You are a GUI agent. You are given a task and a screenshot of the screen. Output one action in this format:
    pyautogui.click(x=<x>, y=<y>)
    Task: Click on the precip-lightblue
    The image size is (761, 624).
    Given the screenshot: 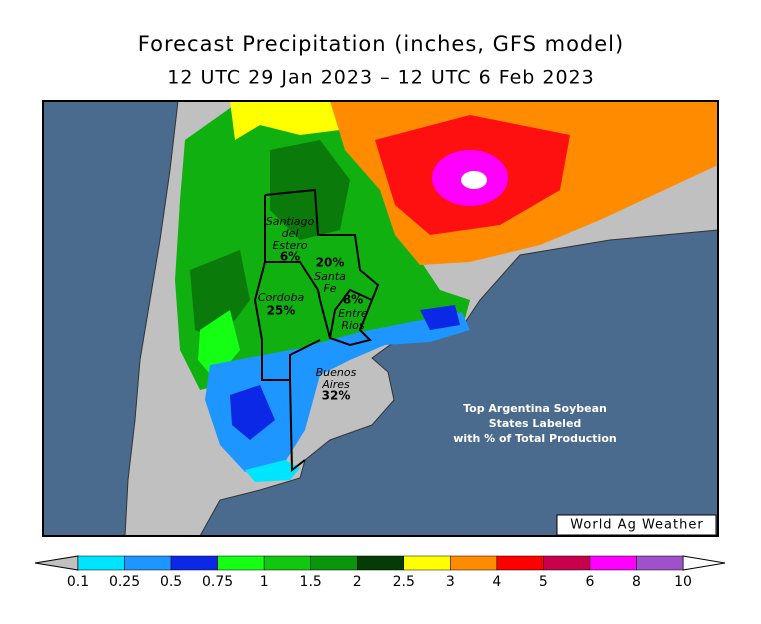 What is the action you would take?
    pyautogui.click(x=337, y=392)
    